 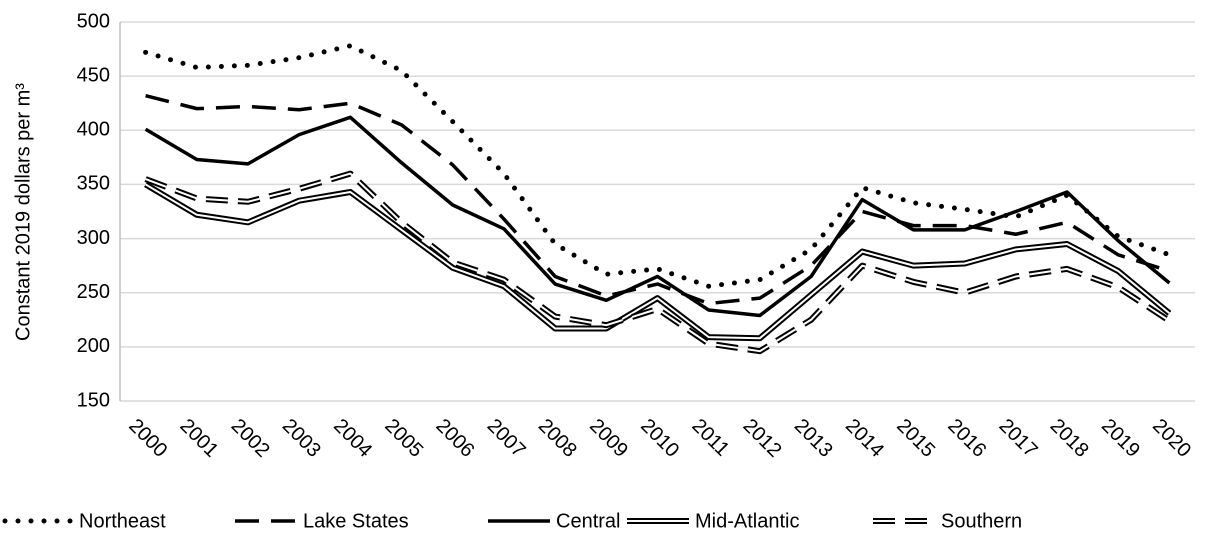 I want to click on x-tick-label: 2010, so click(x=659, y=438).